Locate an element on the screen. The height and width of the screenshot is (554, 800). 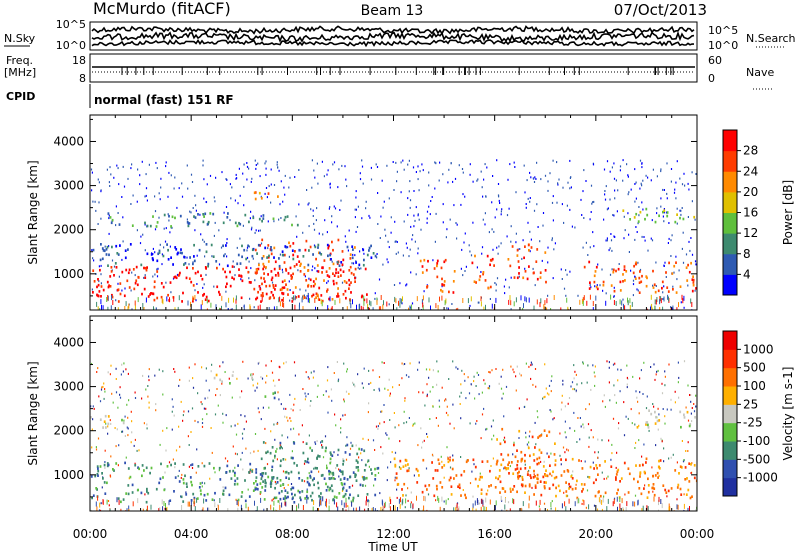
y-tick-label: 1000 is located at coordinates (68, 274).